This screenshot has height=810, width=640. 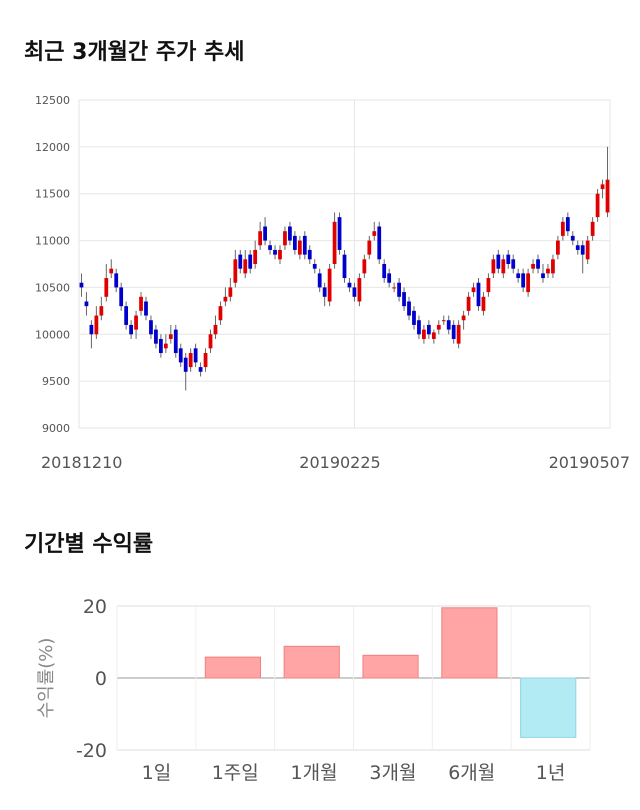 What do you see at coordinates (471, 773) in the screenshot?
I see `bar-category-label: 6개월` at bounding box center [471, 773].